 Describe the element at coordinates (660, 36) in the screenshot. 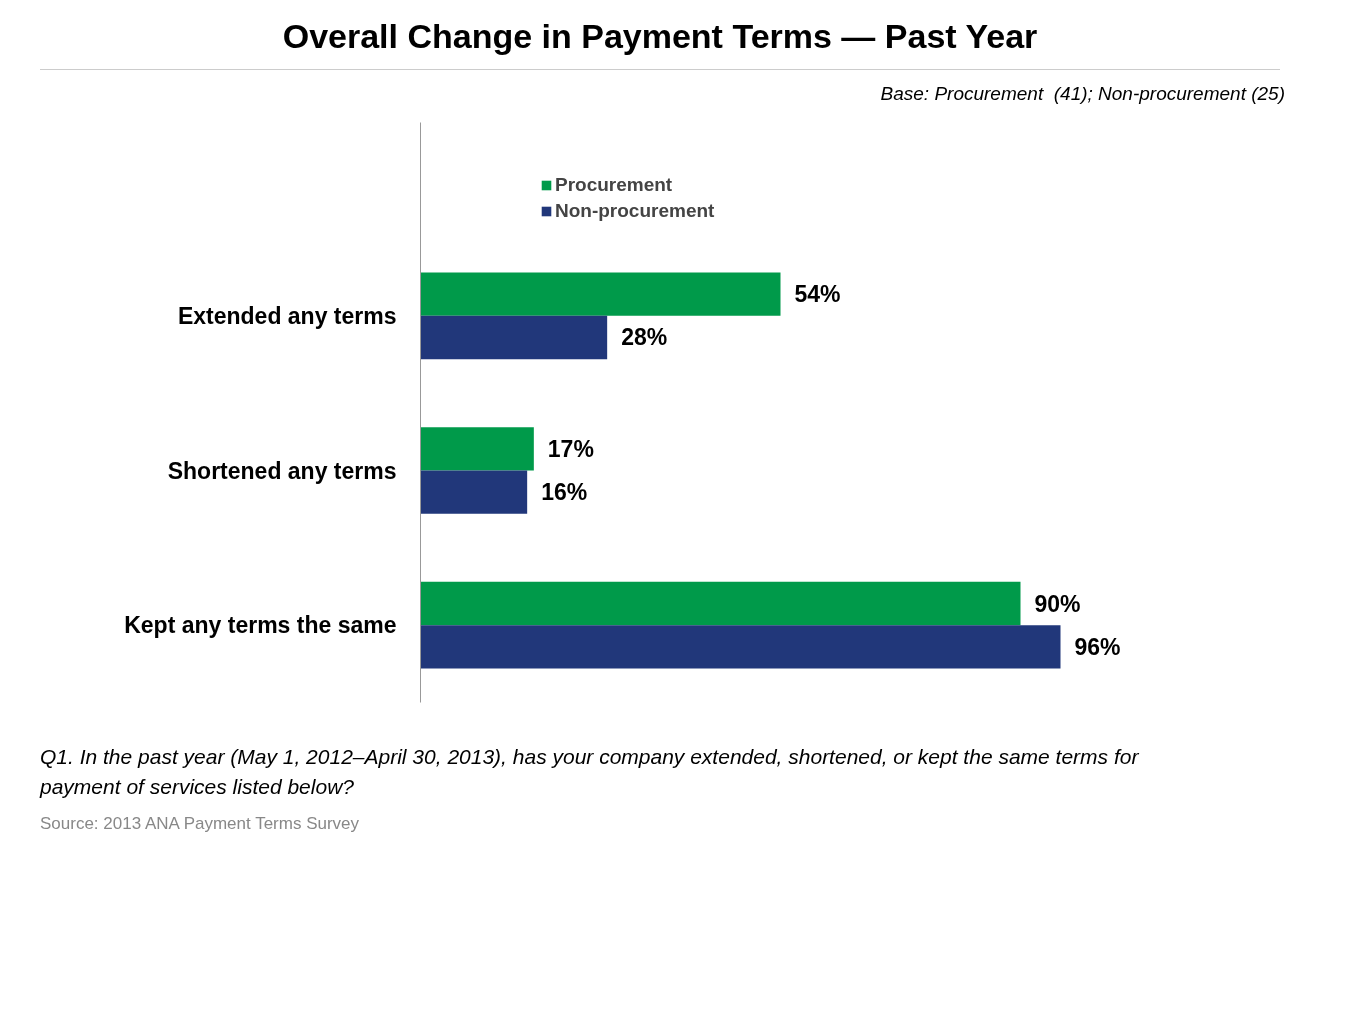

I see `chart-title: Overall Change in Payment Terms — Past Year` at that location.